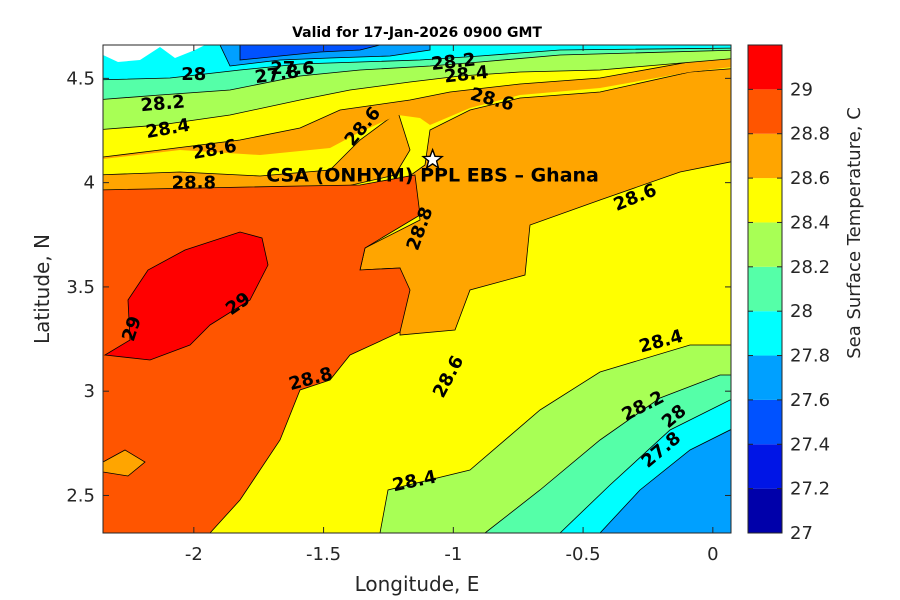 The height and width of the screenshot is (600, 900). Describe the element at coordinates (788, 294) in the screenshot. I see `colorbar: 27 27.2 27.4 27.6 27.8 28 28.2 28.4 28.6 28.8 29` at that location.